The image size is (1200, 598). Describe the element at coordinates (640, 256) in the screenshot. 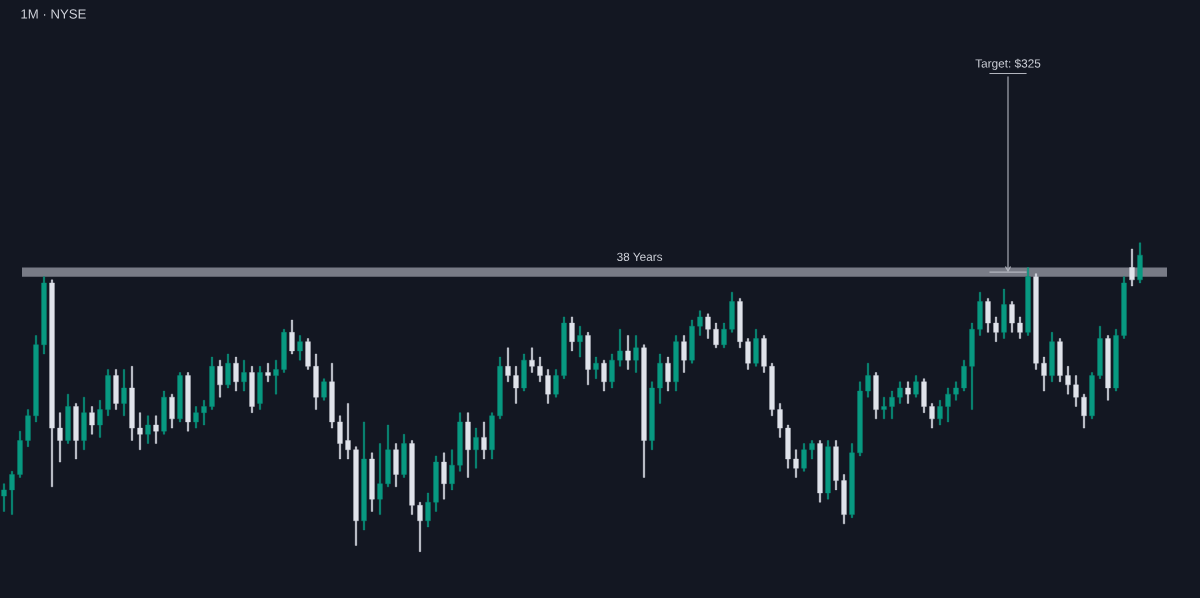

I see `band-label: 38 Years` at that location.